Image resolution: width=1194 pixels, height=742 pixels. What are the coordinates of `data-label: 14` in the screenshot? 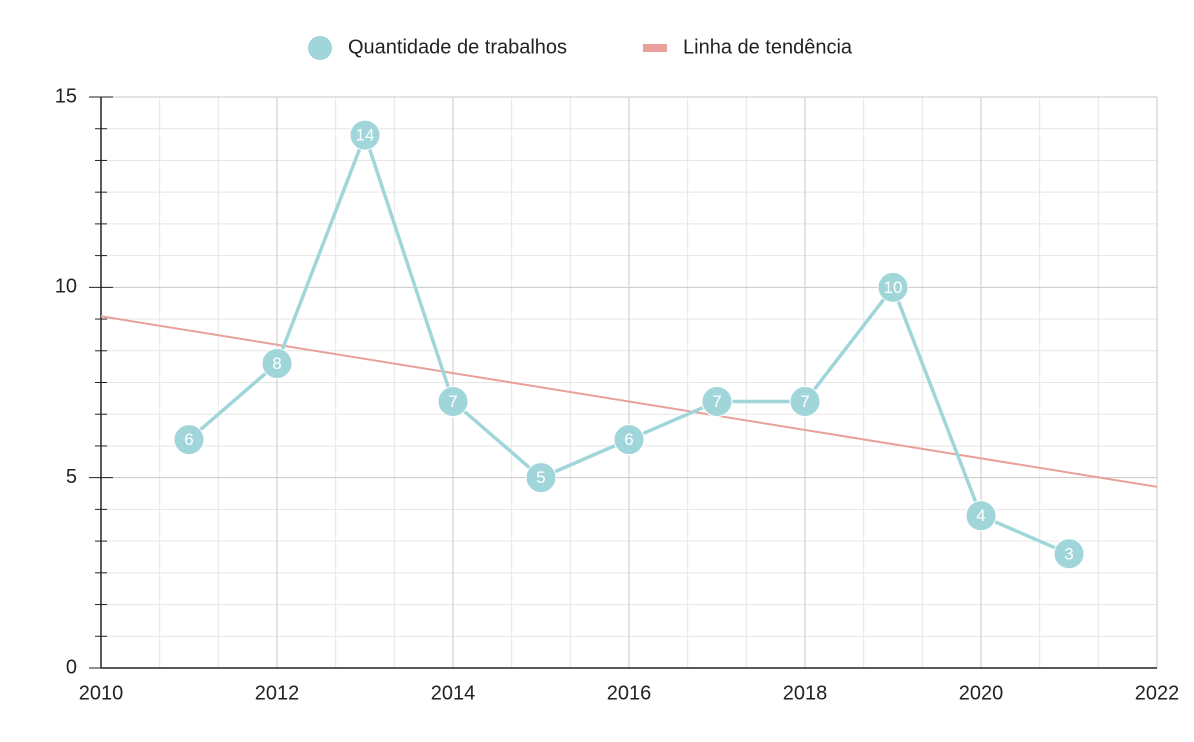 It's located at (365, 135).